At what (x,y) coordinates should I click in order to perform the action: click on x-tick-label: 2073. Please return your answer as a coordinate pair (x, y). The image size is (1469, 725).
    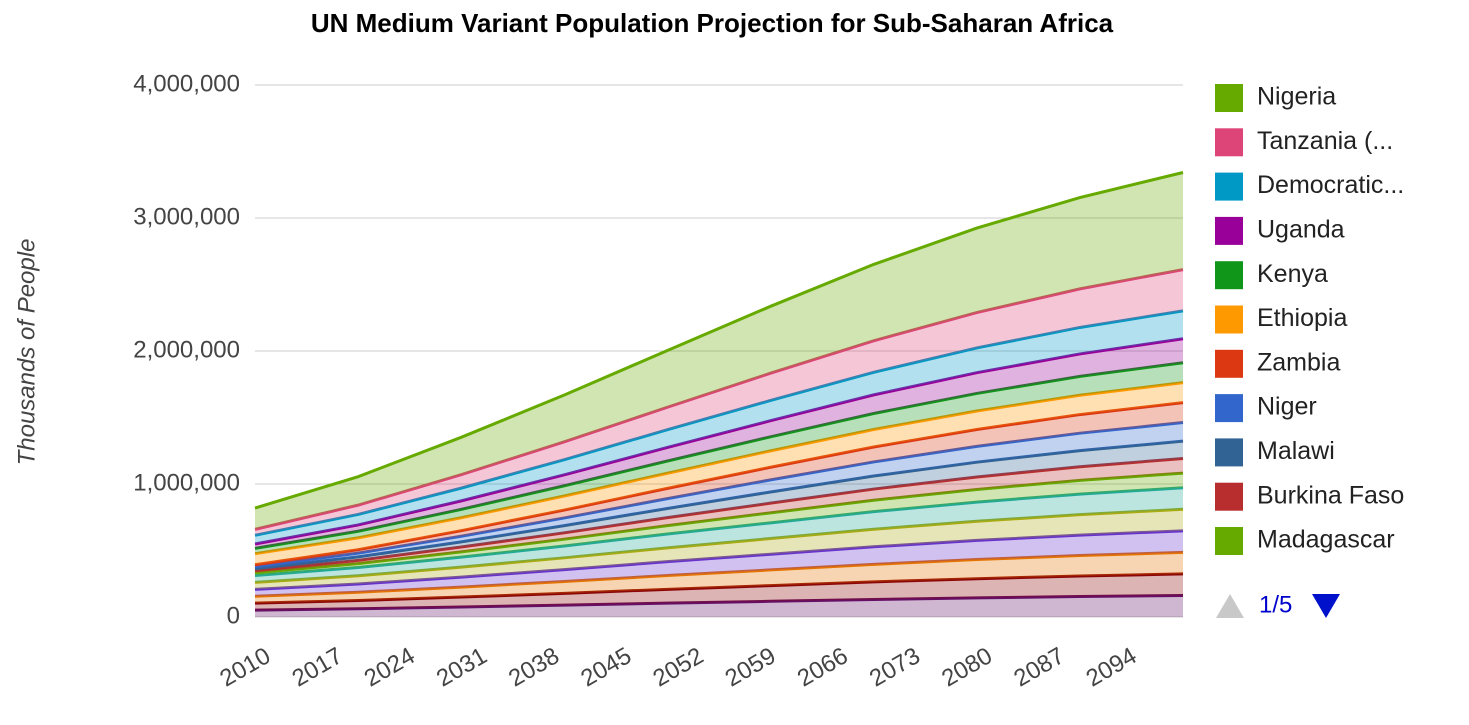
    Looking at the image, I should click on (895, 667).